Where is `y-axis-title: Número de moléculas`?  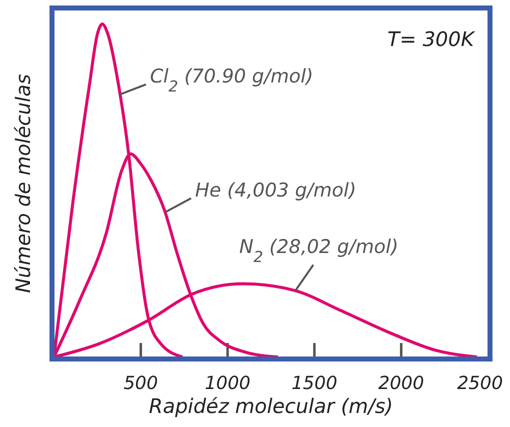 y-axis-title: Número de moléculas is located at coordinates (23, 184).